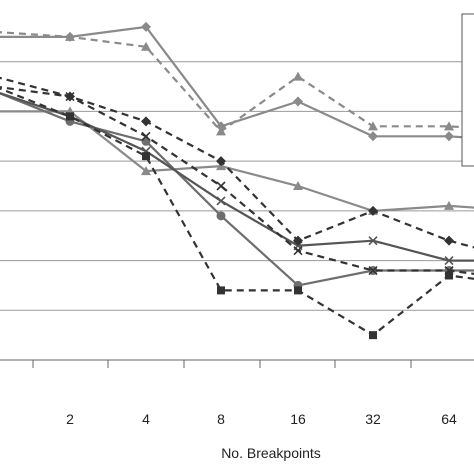 This screenshot has width=474, height=474. I want to click on x-tick-label: 2, so click(70, 419).